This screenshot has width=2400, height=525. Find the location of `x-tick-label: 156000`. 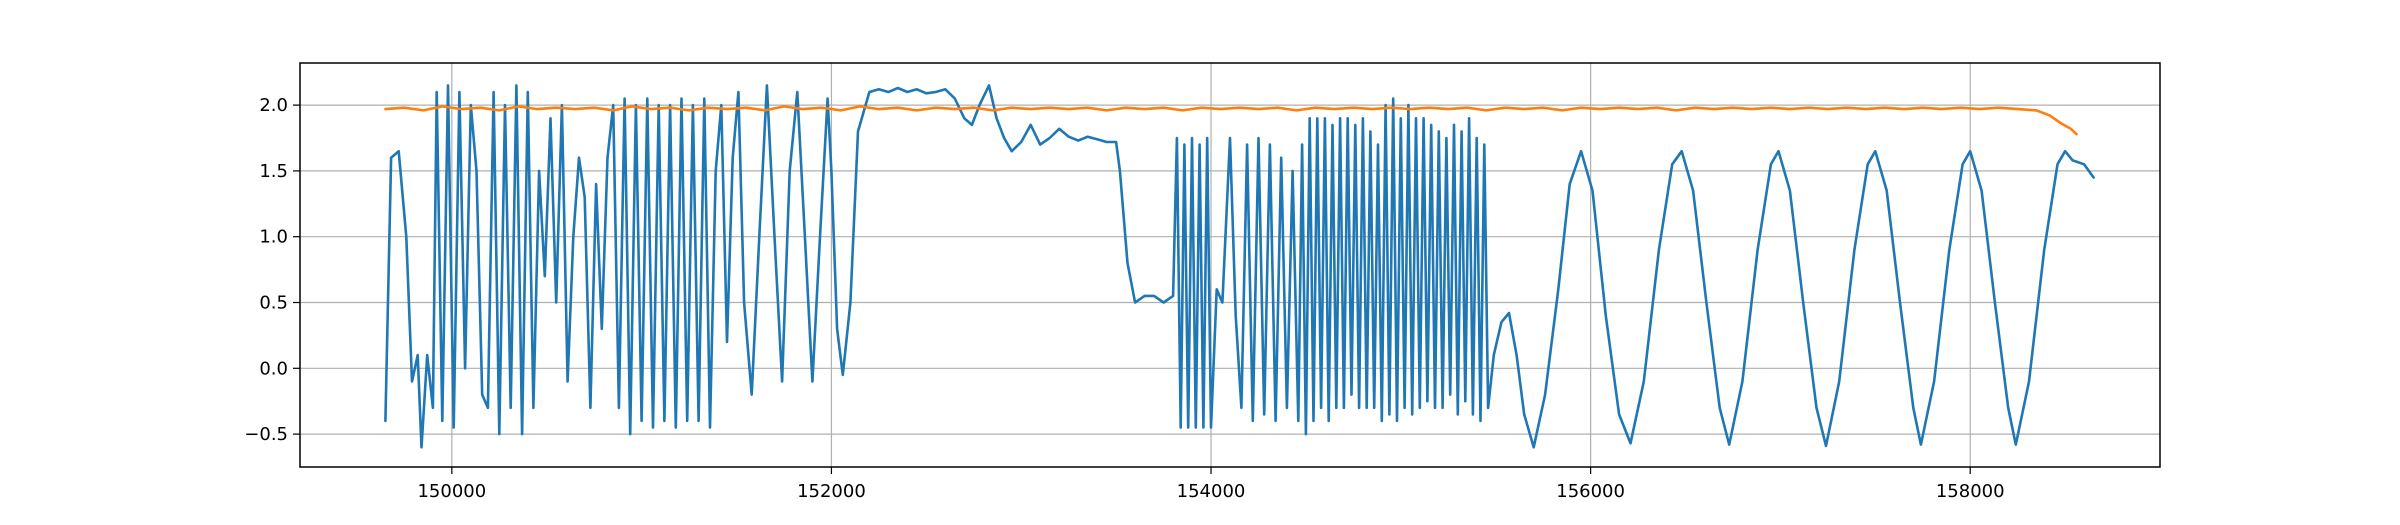

x-tick-label: 156000 is located at coordinates (1590, 491).